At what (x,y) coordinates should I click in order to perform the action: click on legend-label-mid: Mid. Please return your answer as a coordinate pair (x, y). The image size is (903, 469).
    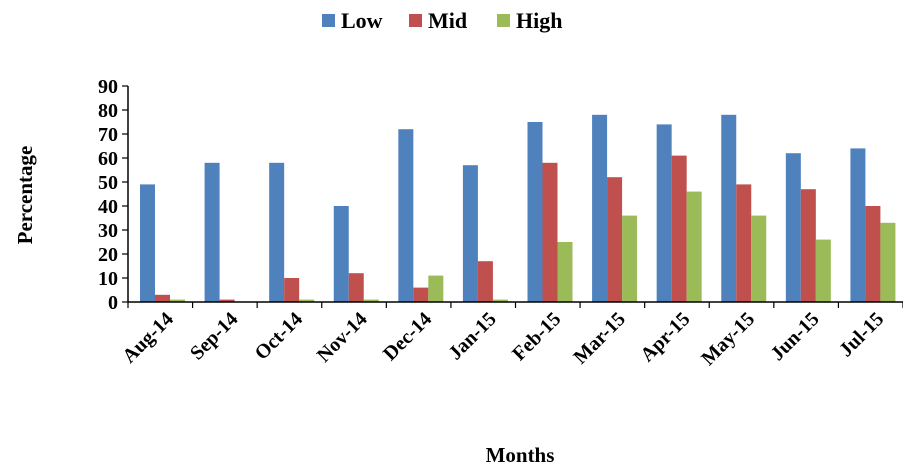
    Looking at the image, I should click on (447, 20).